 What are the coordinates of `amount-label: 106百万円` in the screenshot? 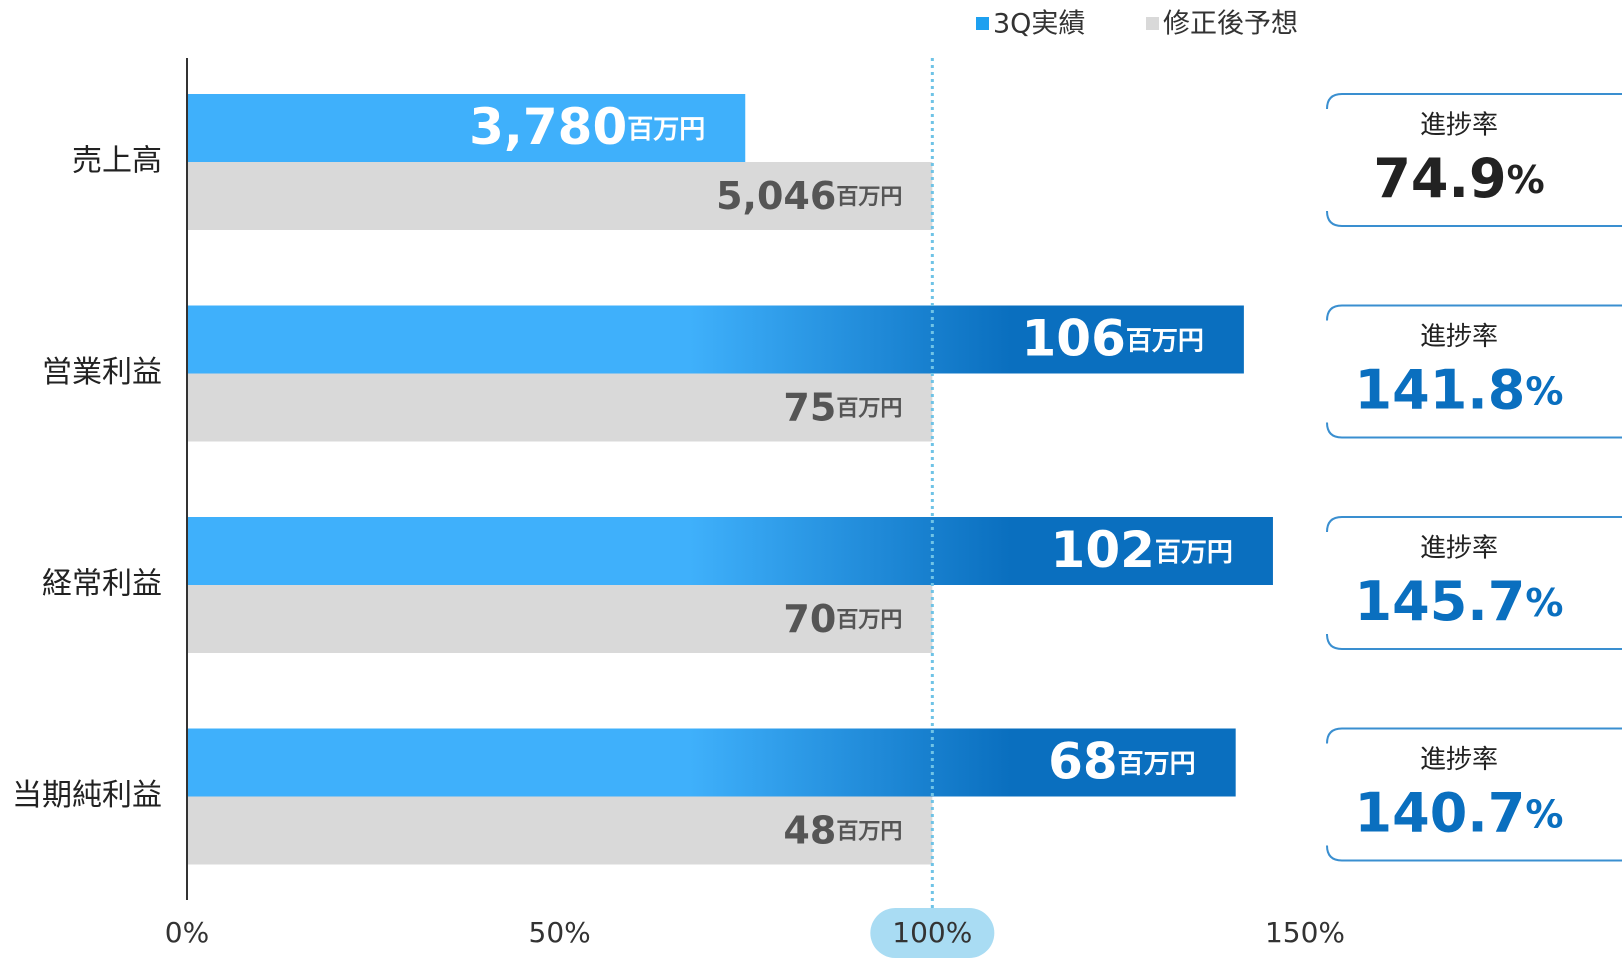 It's located at (1112, 338).